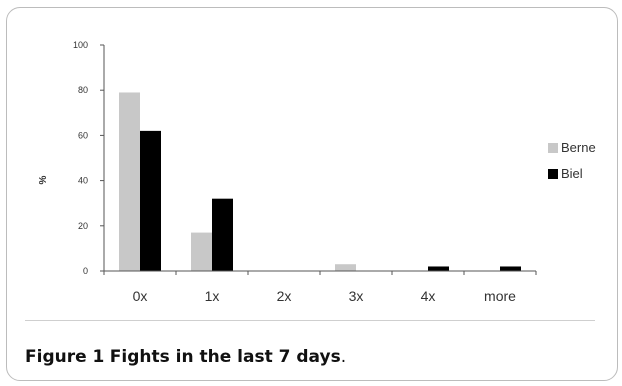 Image resolution: width=622 pixels, height=386 pixels. What do you see at coordinates (500, 296) in the screenshot?
I see `x-tick-label: more` at bounding box center [500, 296].